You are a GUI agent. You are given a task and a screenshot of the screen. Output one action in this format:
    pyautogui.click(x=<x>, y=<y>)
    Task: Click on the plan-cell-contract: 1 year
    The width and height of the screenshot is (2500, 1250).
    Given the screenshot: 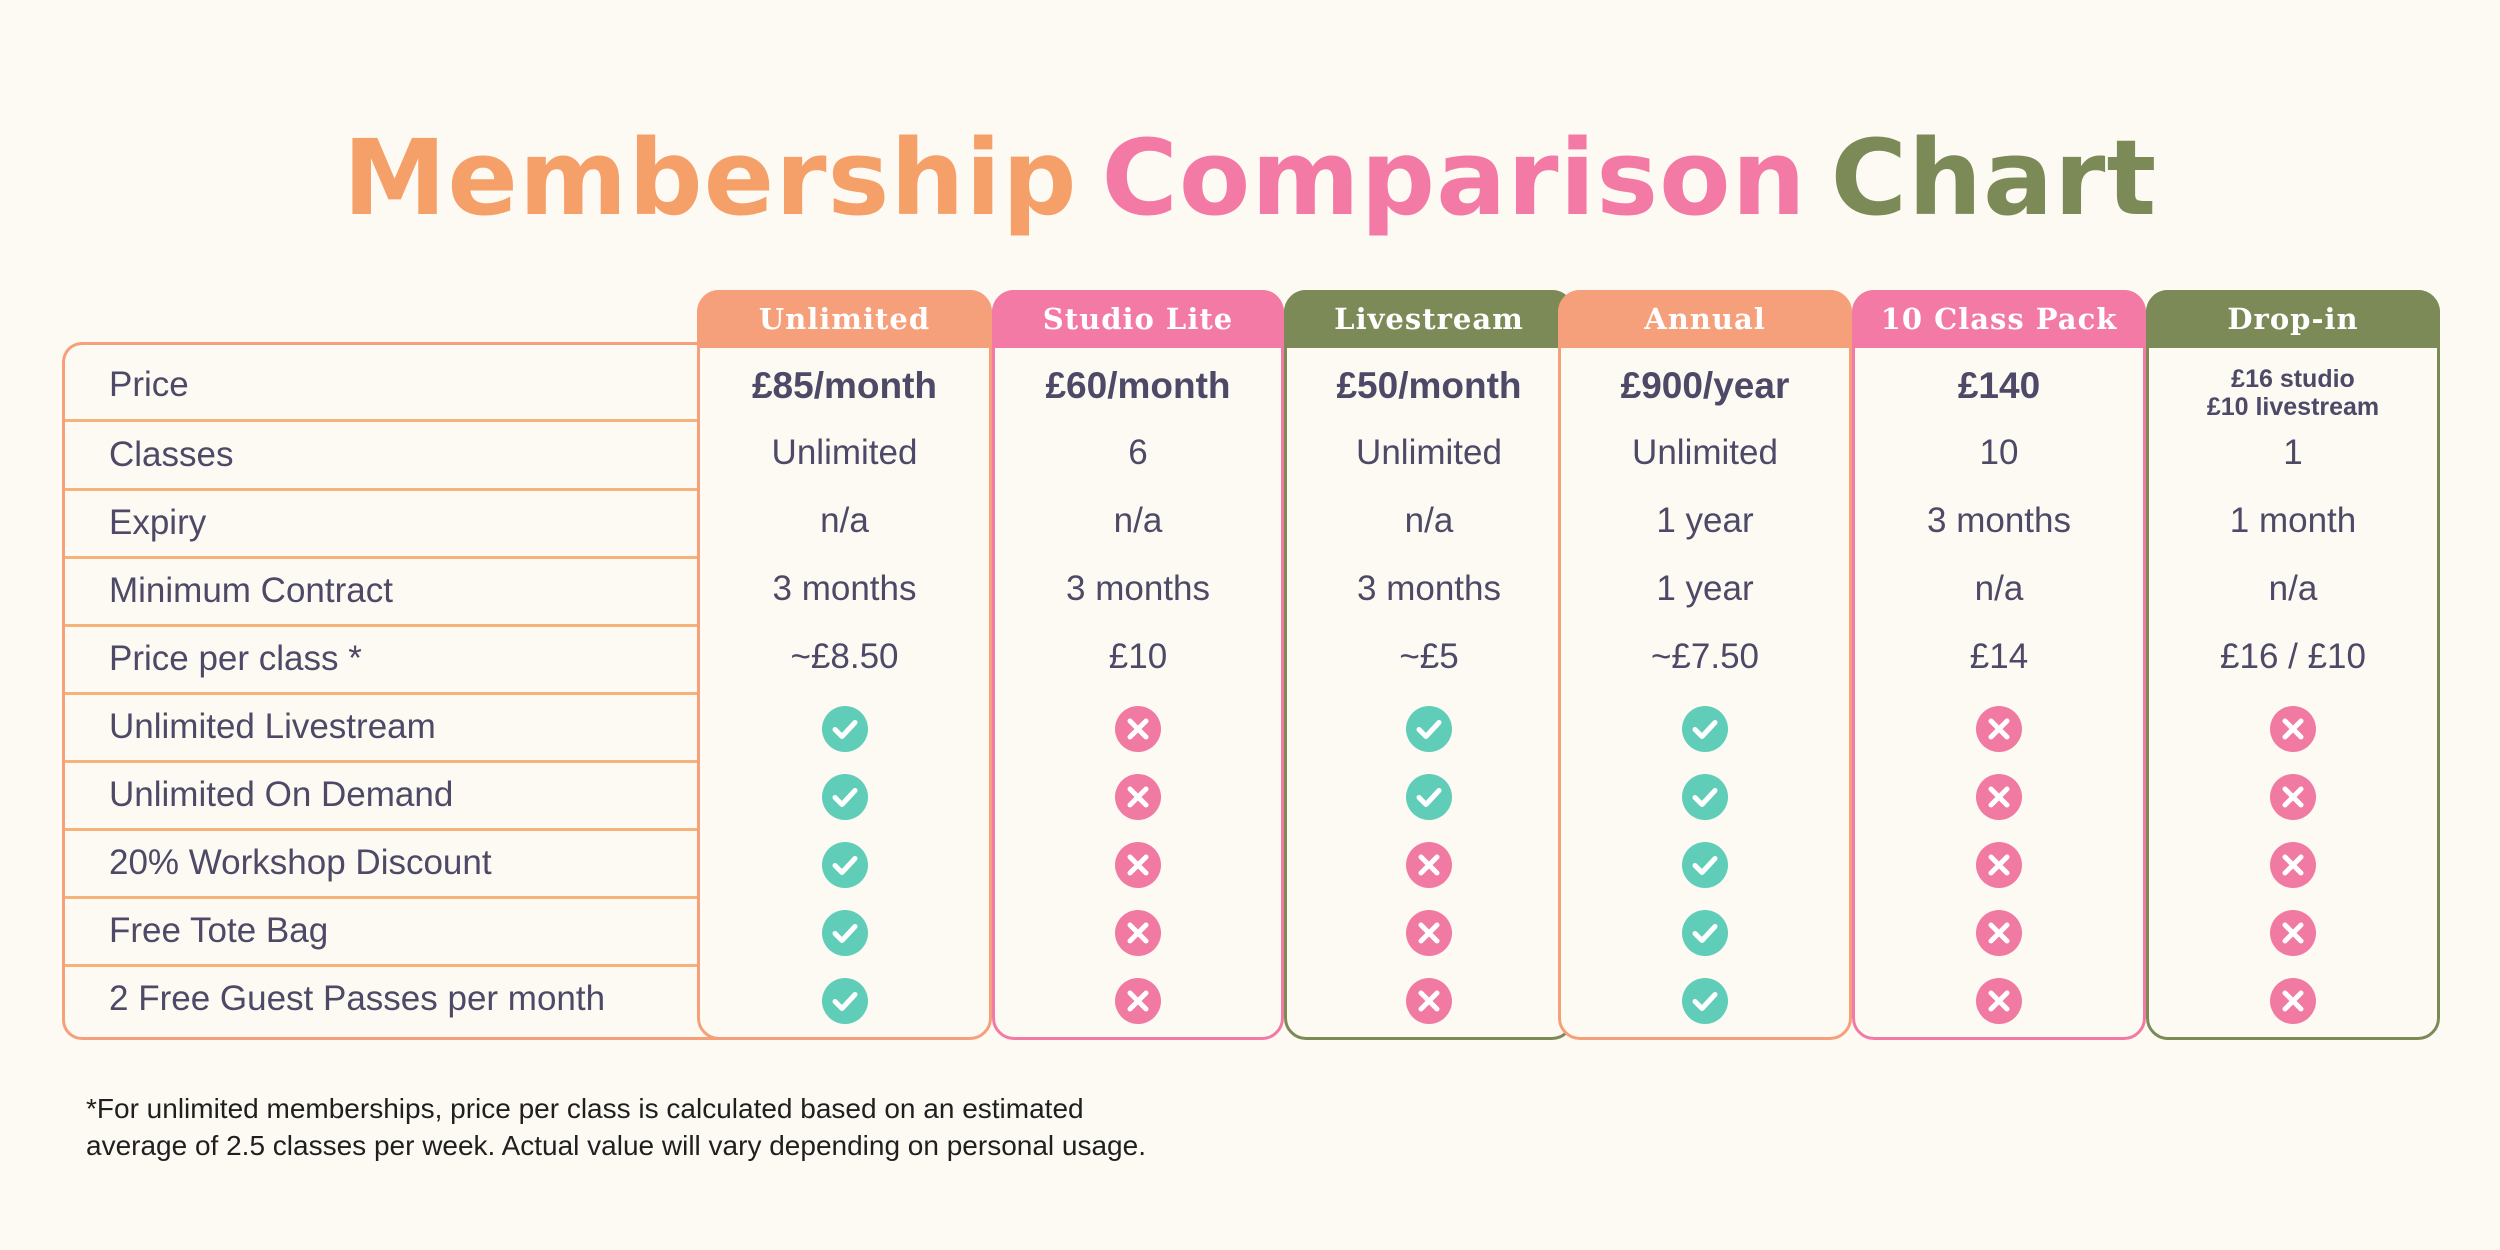 What is the action you would take?
    pyautogui.click(x=1705, y=588)
    